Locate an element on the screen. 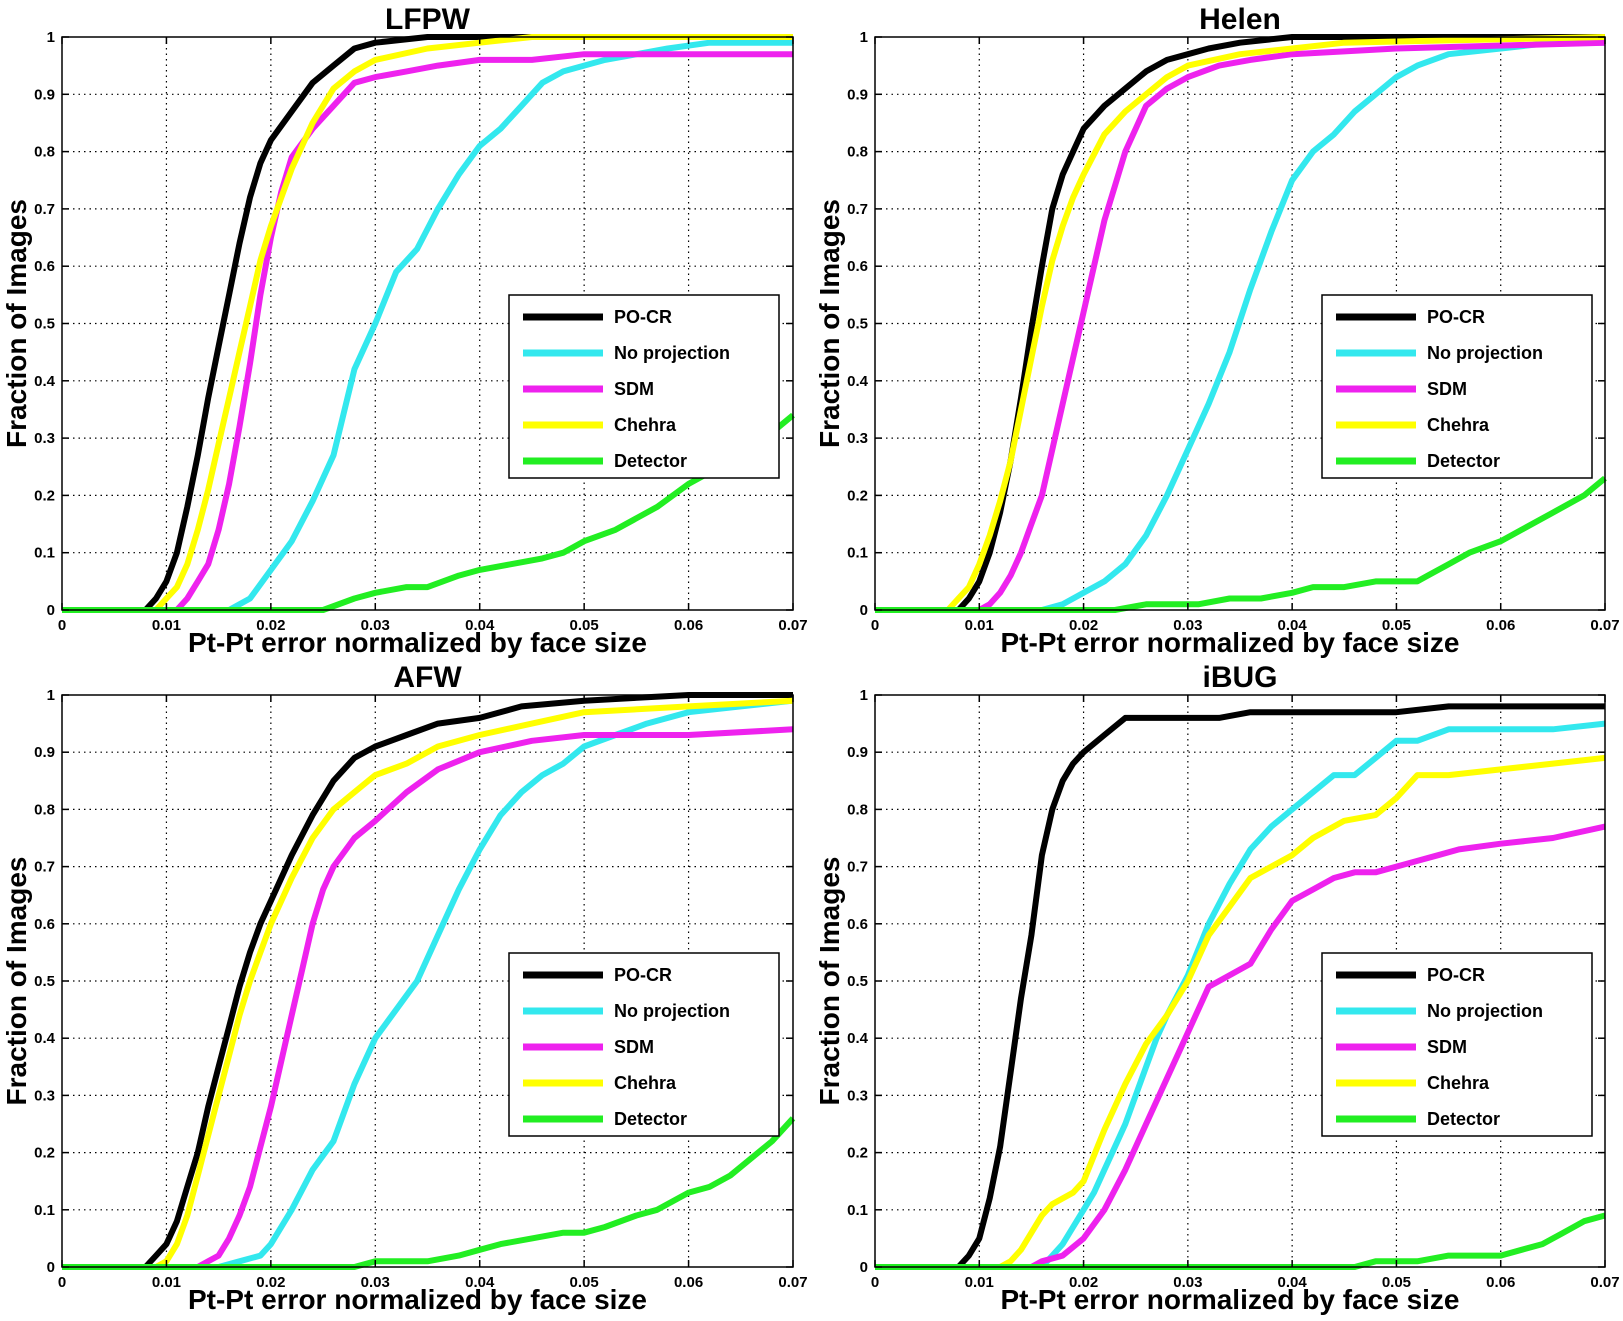 Image resolution: width=1623 pixels, height=1321 pixels. x-tick-label: 0 is located at coordinates (875, 1282).